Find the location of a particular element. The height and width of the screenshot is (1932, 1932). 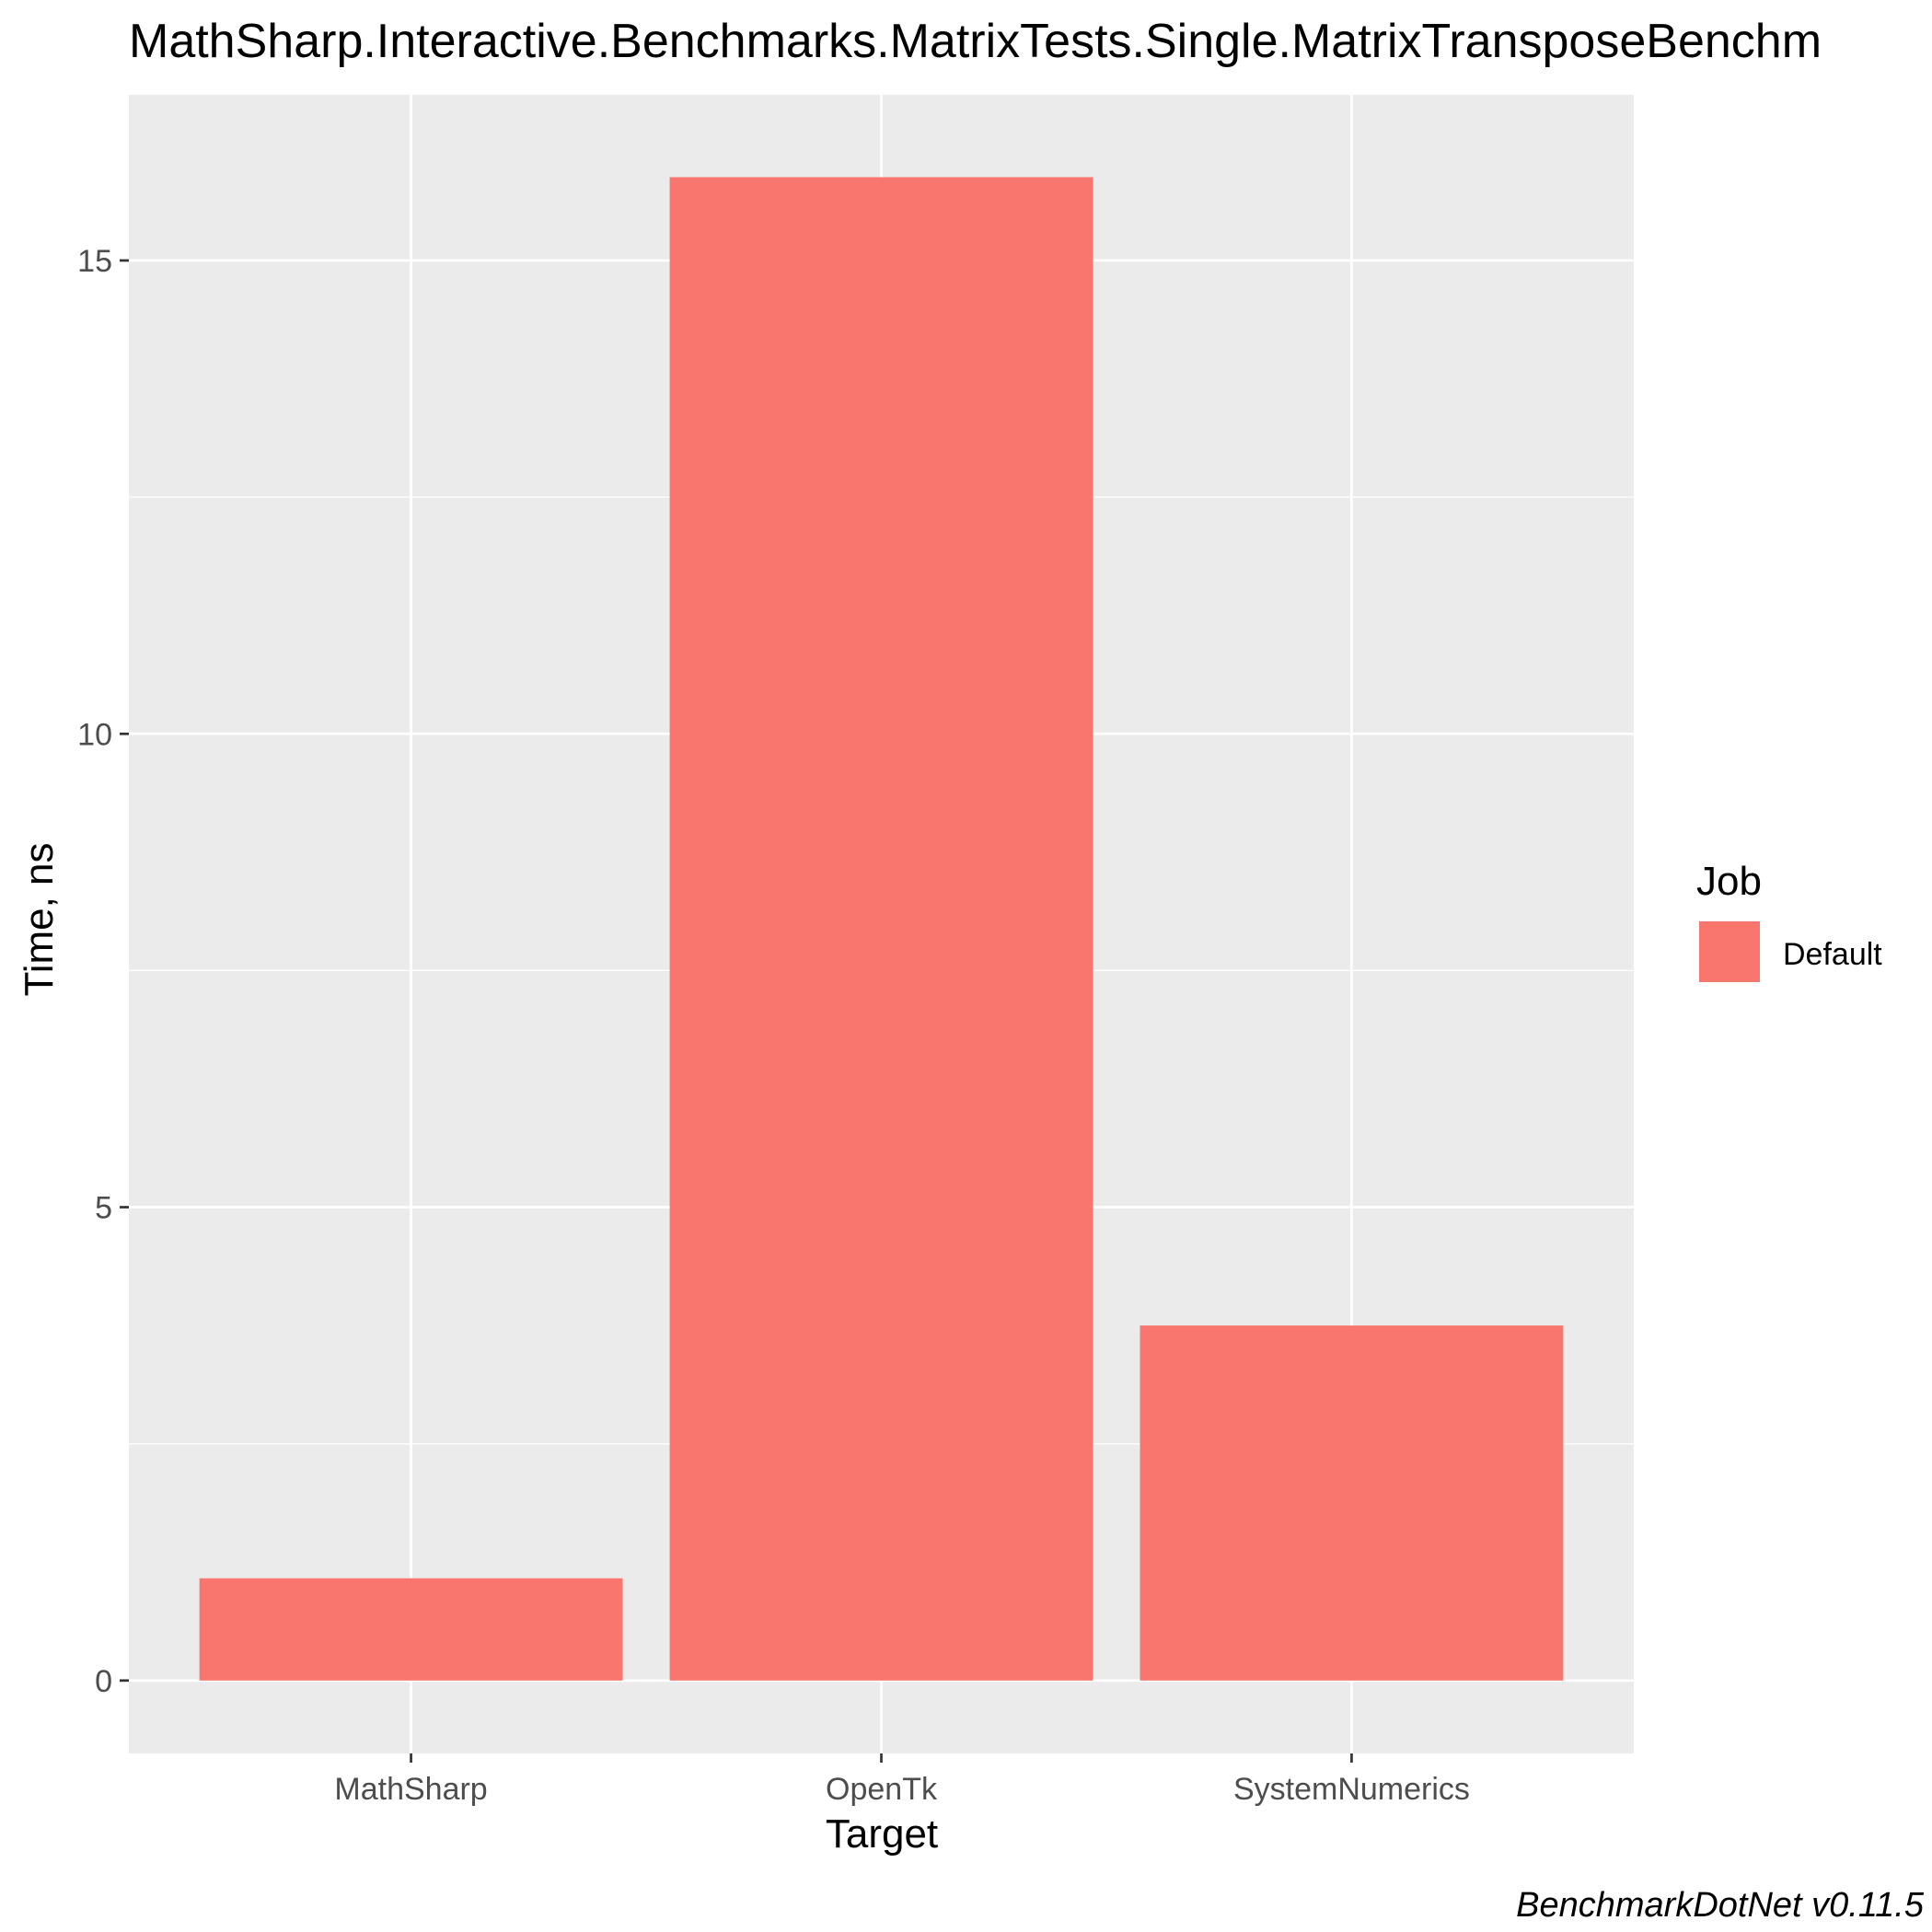

caption: BenchmarkDotNet v0.11.5 is located at coordinates (1720, 1906).